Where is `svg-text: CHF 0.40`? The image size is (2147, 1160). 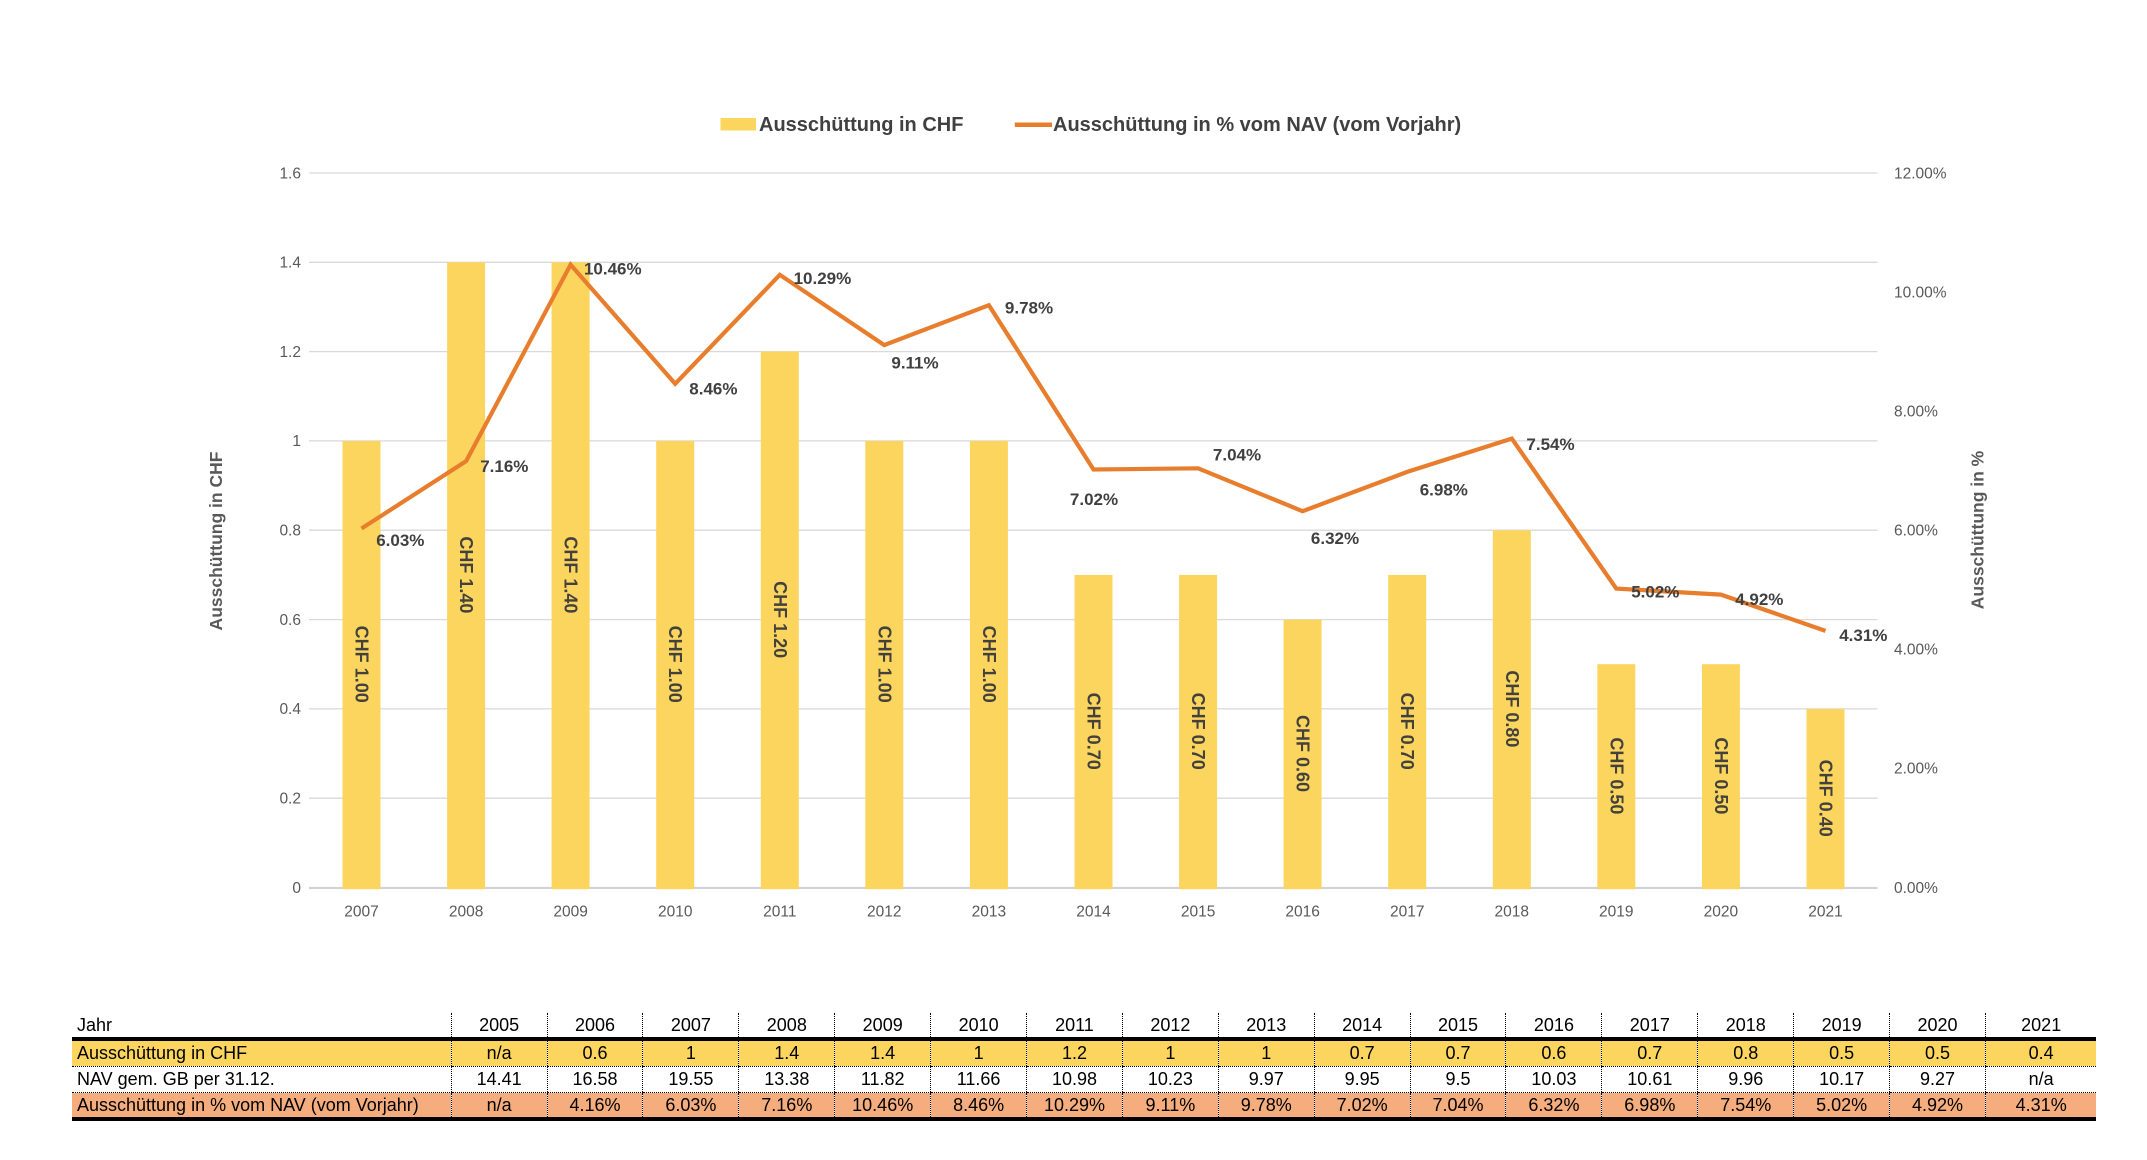
svg-text: CHF 0.40 is located at coordinates (1826, 798).